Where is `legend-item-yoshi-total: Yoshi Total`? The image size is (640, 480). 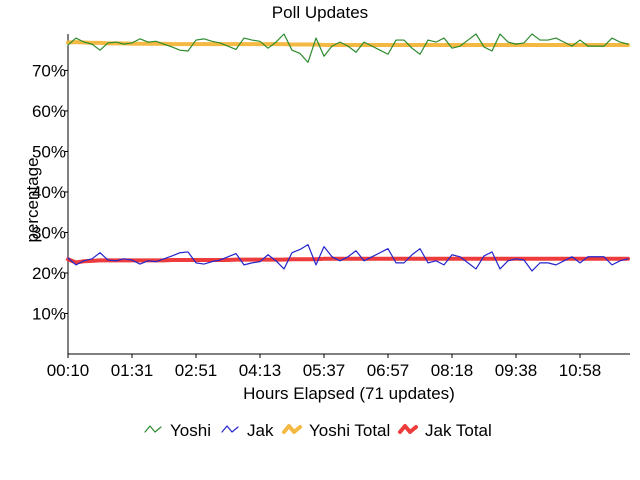 legend-item-yoshi-total: Yoshi Total is located at coordinates (336, 430).